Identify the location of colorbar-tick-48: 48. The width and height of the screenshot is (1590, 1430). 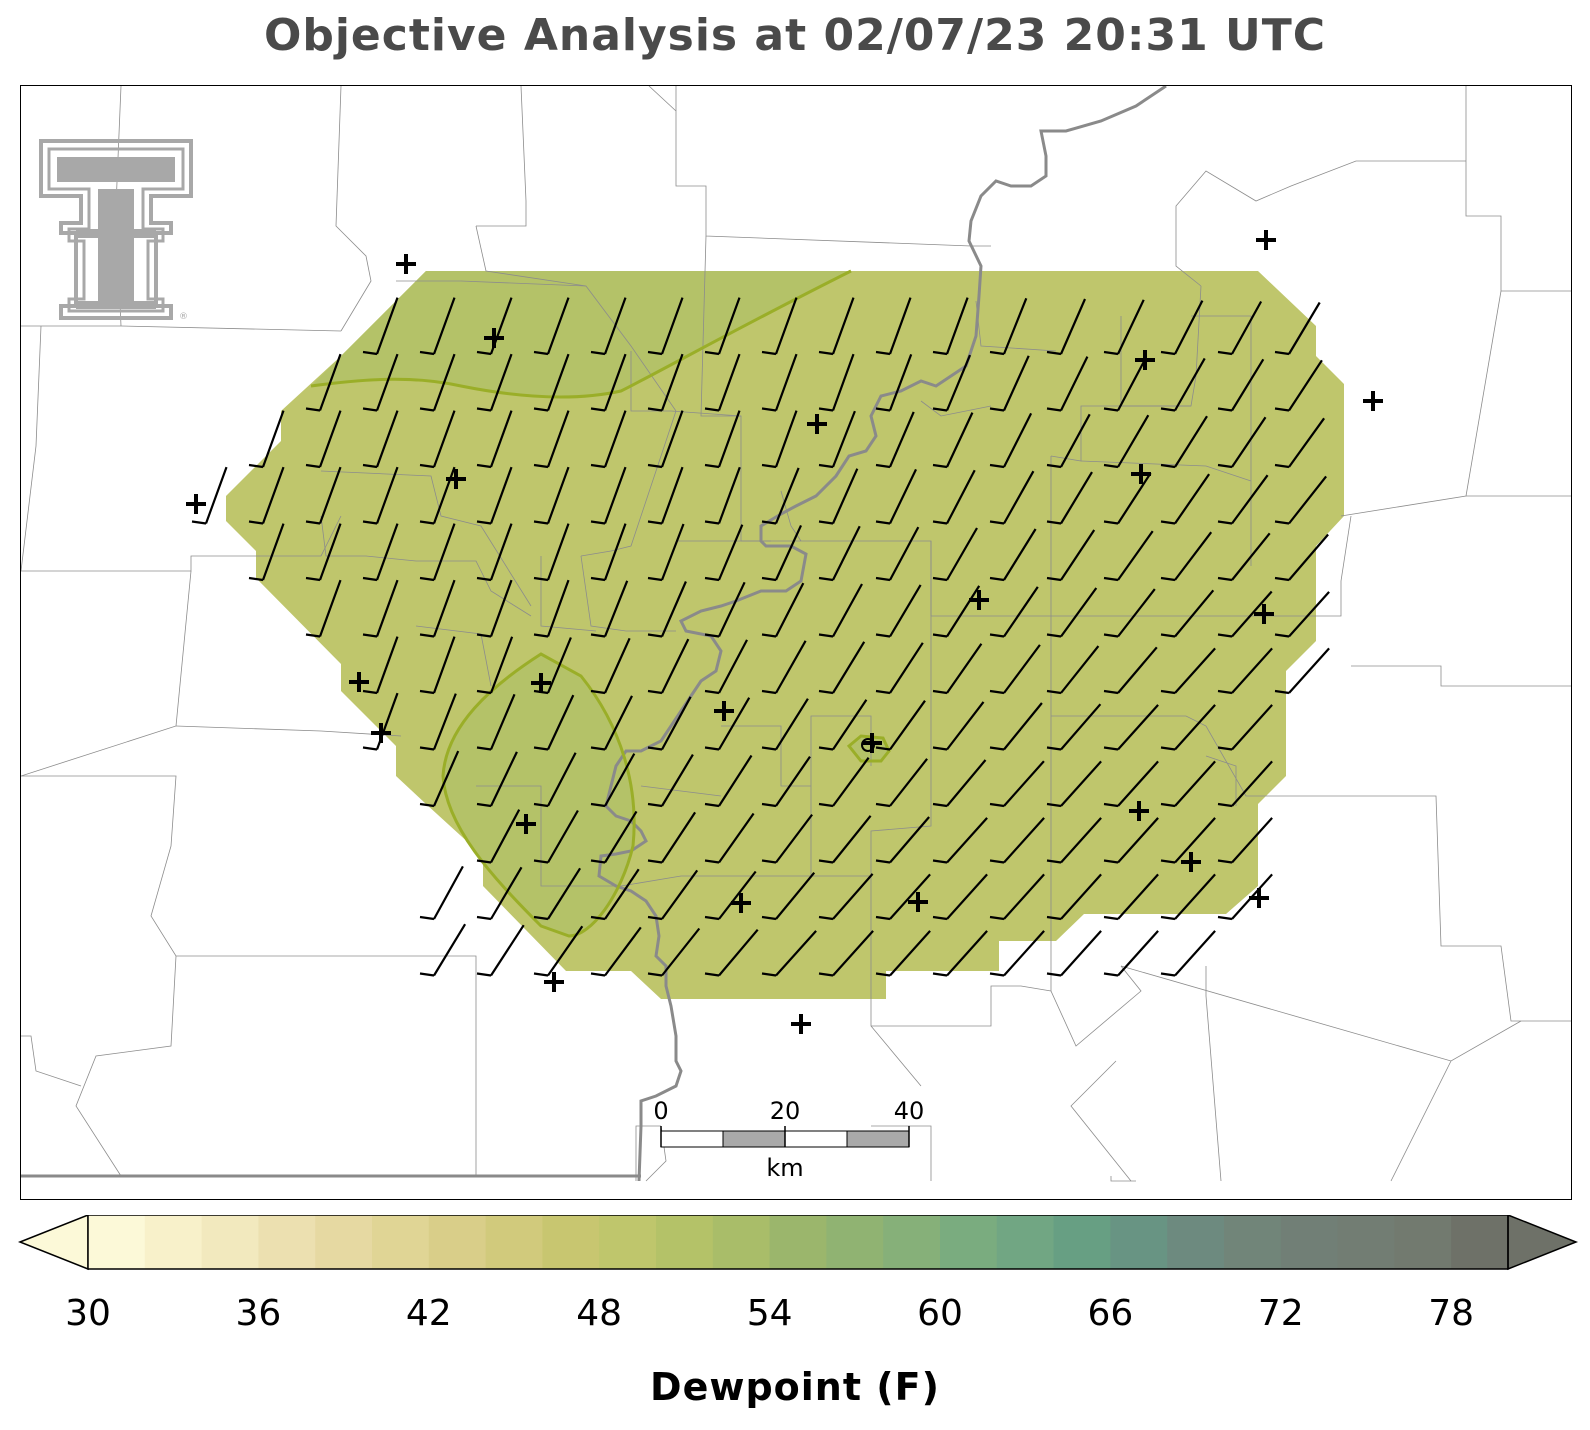
(599, 1313).